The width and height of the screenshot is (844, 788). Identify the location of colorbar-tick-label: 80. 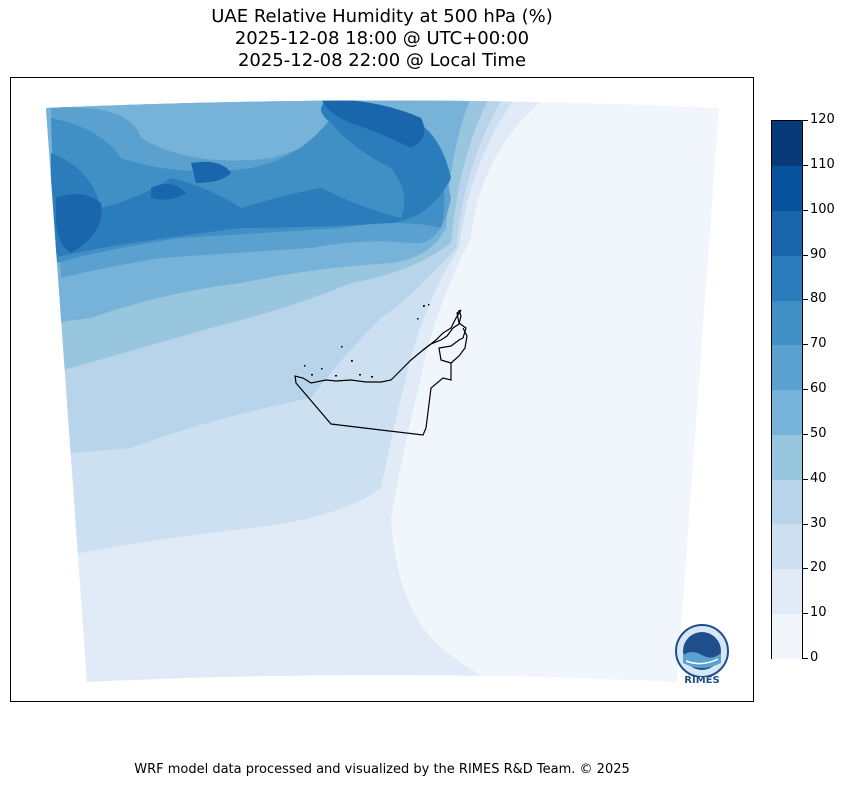
(818, 299).